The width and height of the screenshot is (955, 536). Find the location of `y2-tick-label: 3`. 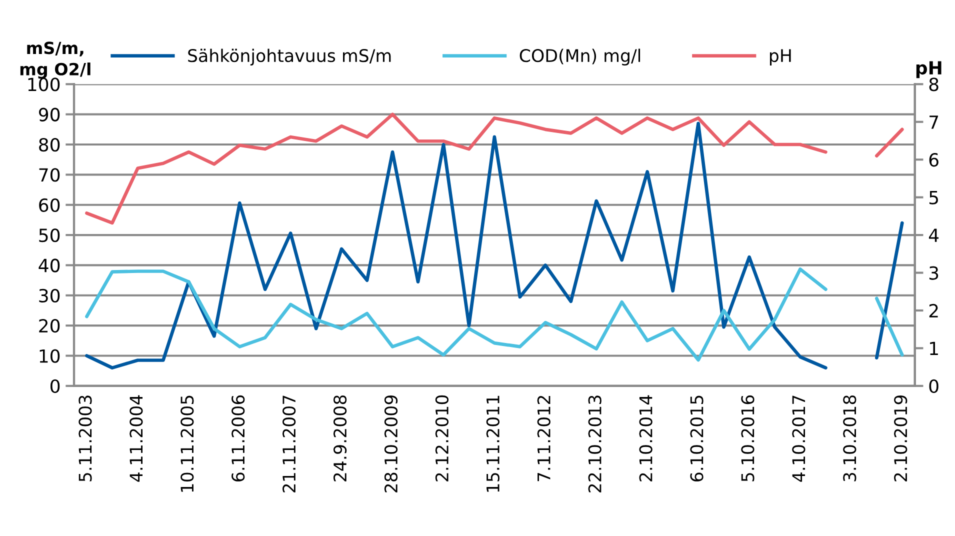

y2-tick-label: 3 is located at coordinates (933, 273).